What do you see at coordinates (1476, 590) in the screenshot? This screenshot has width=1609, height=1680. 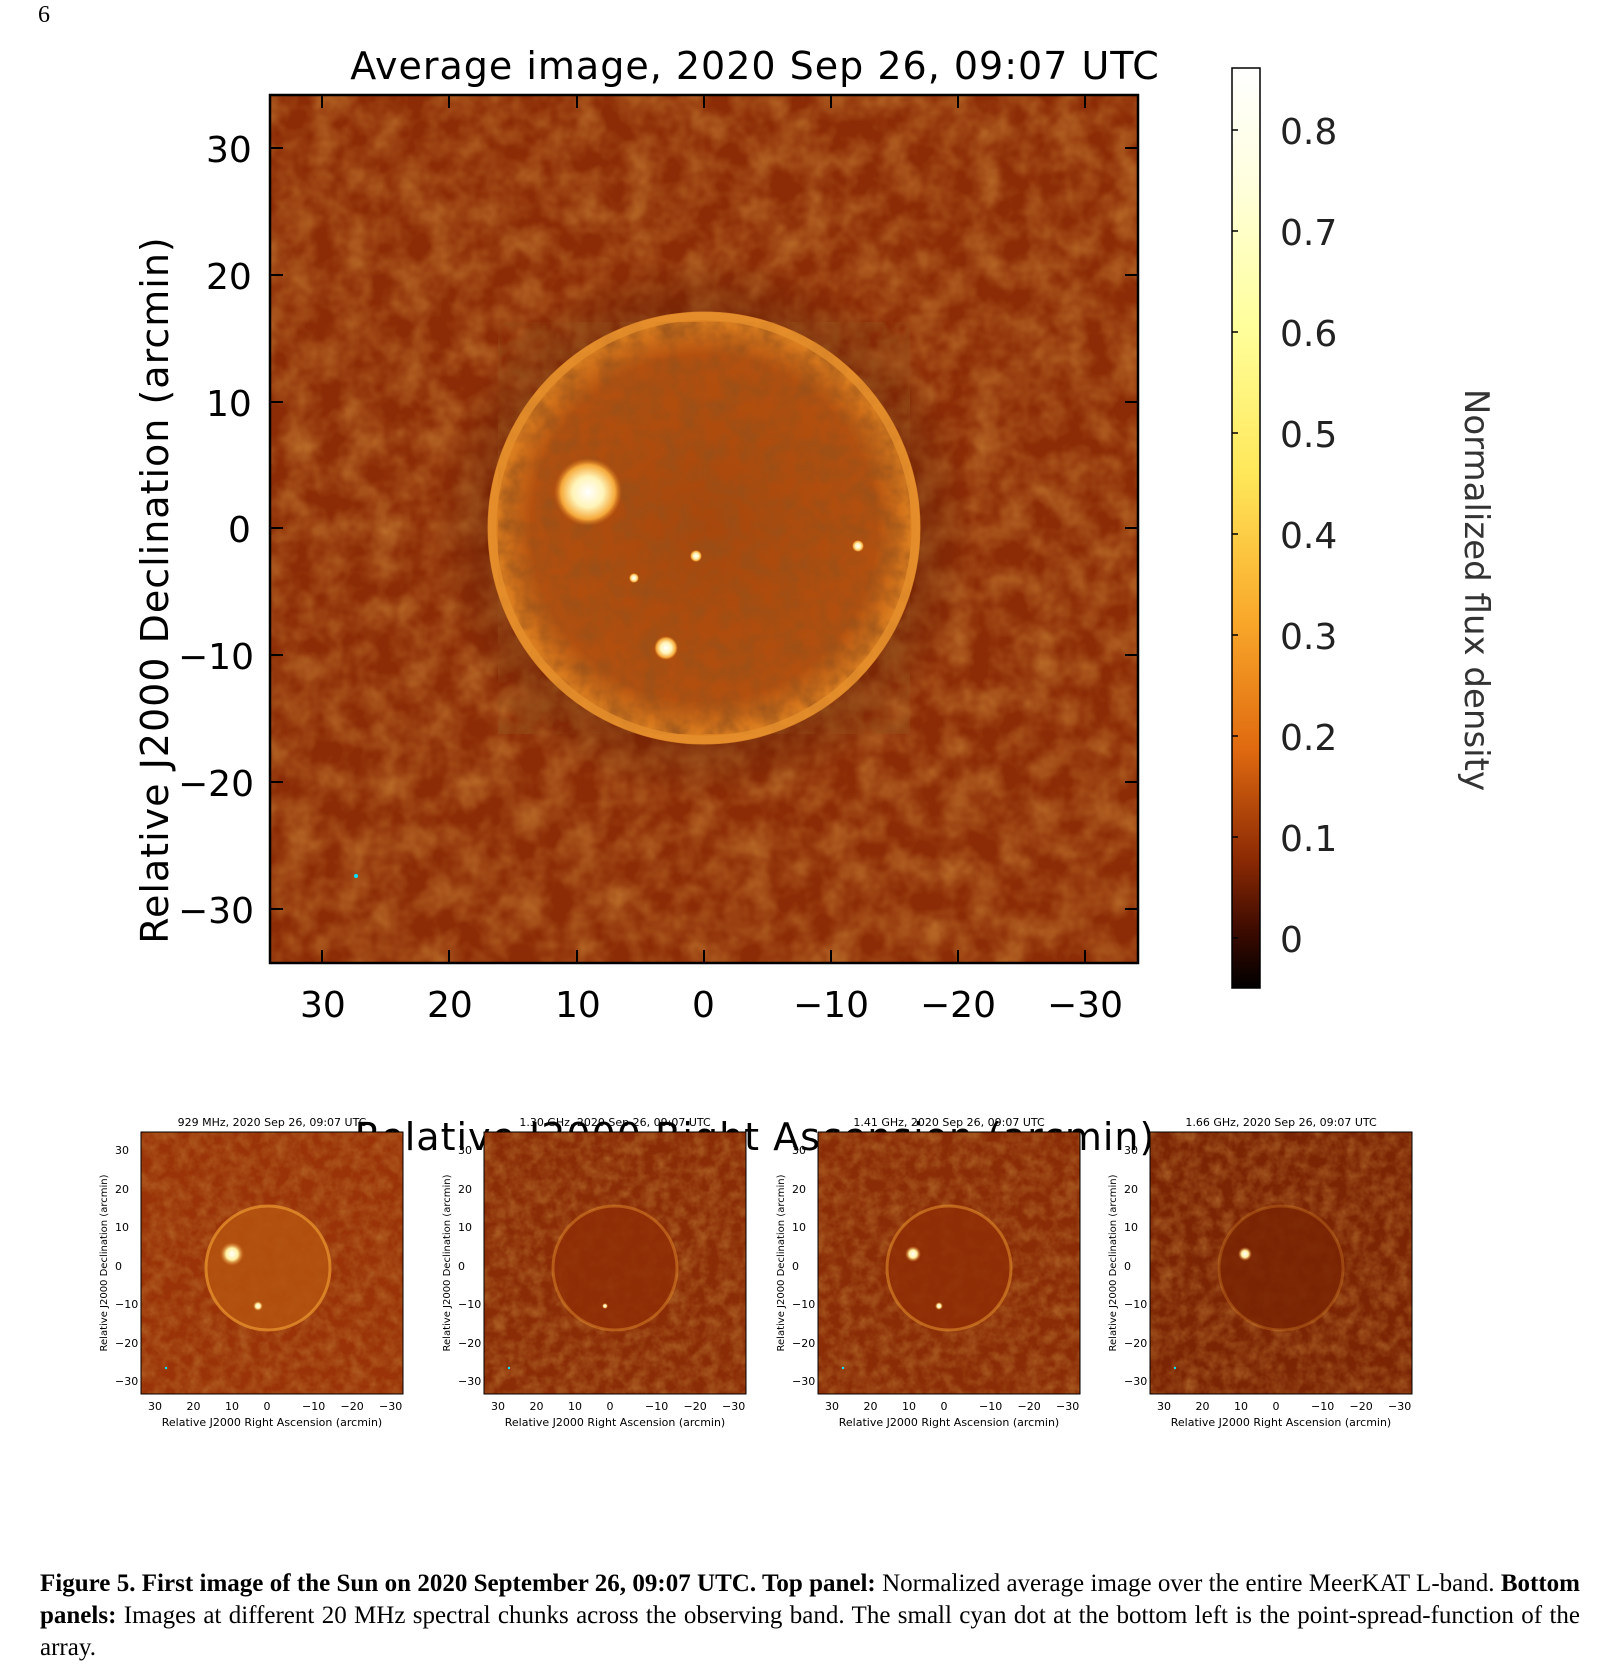 I see `colorbar-title: Normalized flux density` at bounding box center [1476, 590].